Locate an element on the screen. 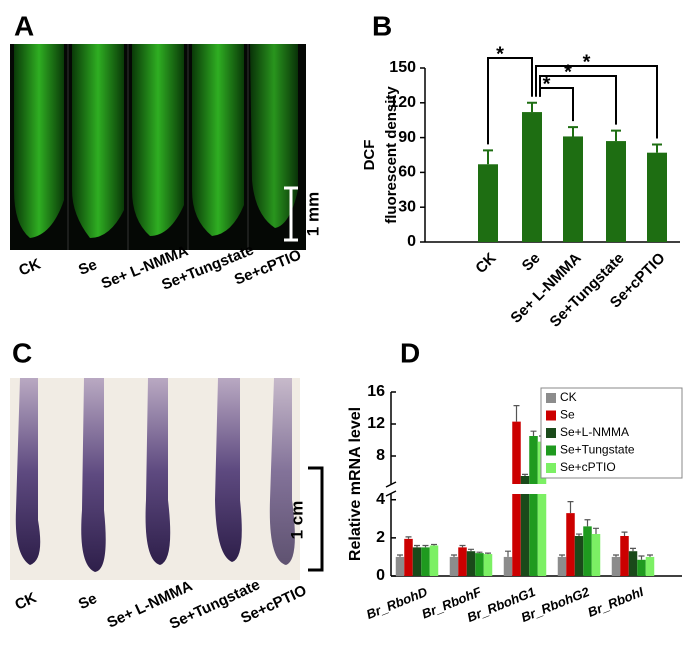 The image size is (687, 671). legend-label: Se+cPTIO is located at coordinates (588, 467).